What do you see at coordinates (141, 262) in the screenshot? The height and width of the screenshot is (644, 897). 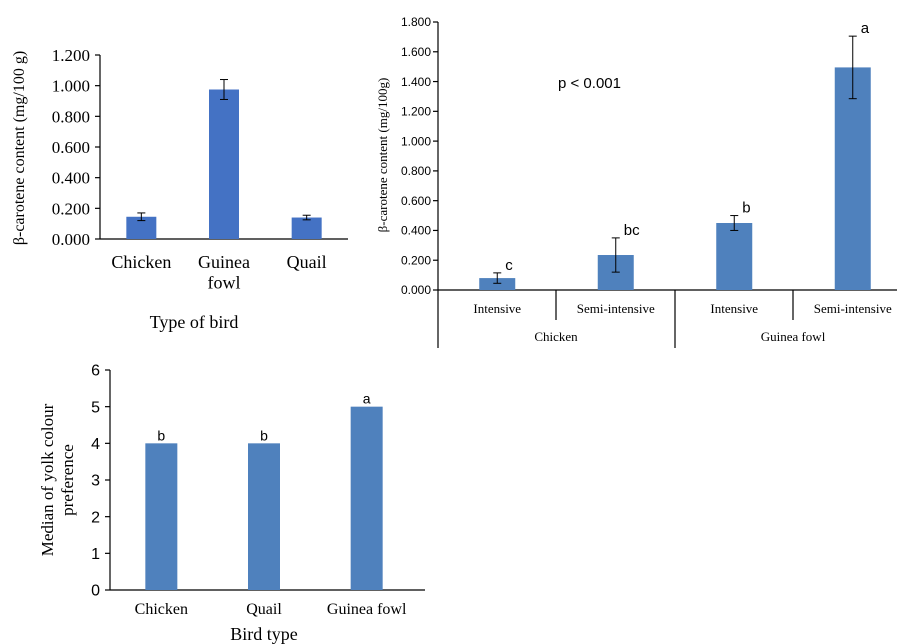 I see `c1-x-tick-label: Chicken` at bounding box center [141, 262].